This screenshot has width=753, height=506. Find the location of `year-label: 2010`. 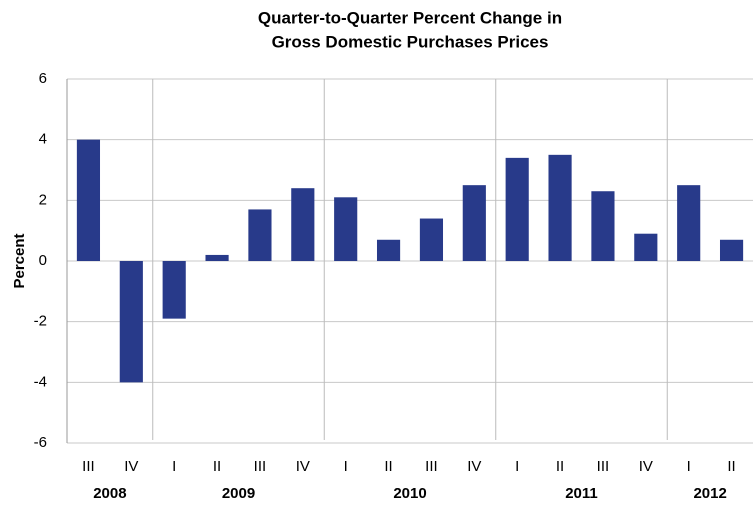

year-label: 2010 is located at coordinates (409, 493).